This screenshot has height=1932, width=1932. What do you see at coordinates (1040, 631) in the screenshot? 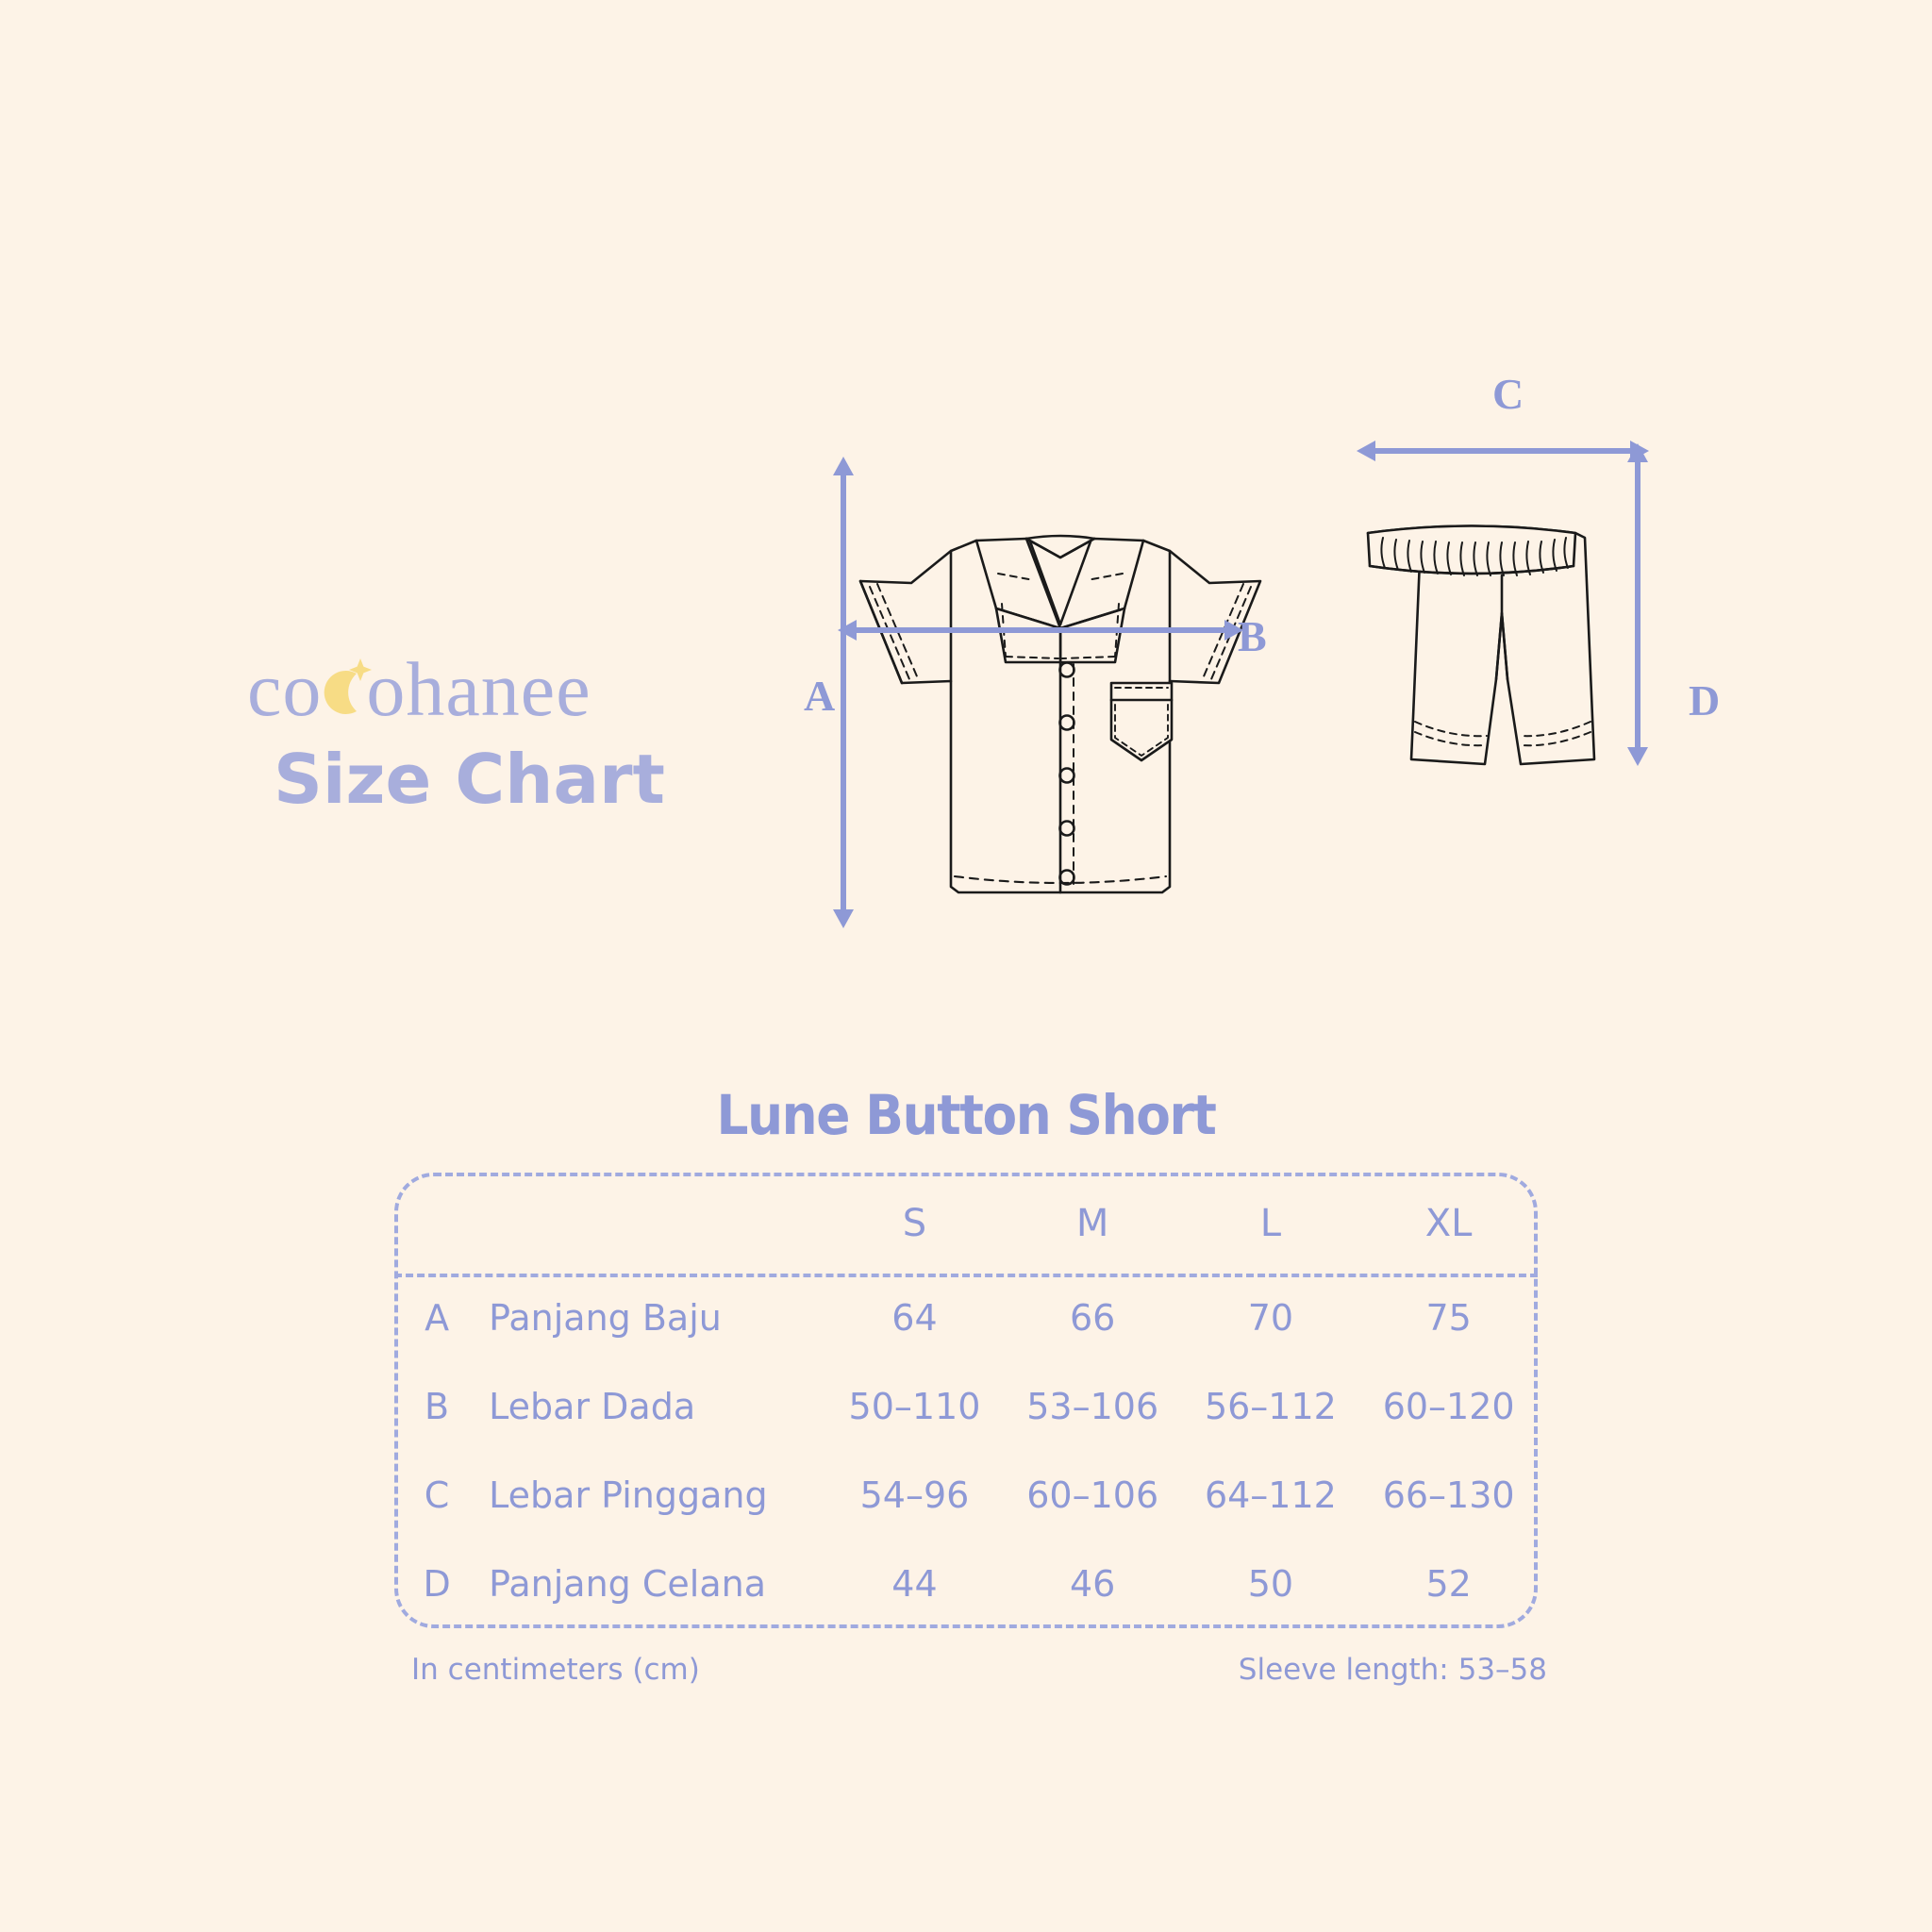
I see `dimension-arrow-b` at bounding box center [1040, 631].